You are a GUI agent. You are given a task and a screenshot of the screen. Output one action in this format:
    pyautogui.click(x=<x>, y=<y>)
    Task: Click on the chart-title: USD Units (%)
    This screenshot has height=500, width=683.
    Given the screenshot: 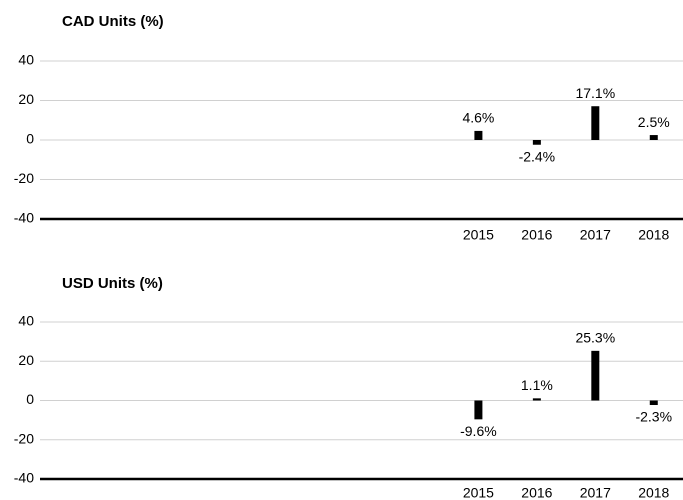 What is the action you would take?
    pyautogui.click(x=112, y=283)
    